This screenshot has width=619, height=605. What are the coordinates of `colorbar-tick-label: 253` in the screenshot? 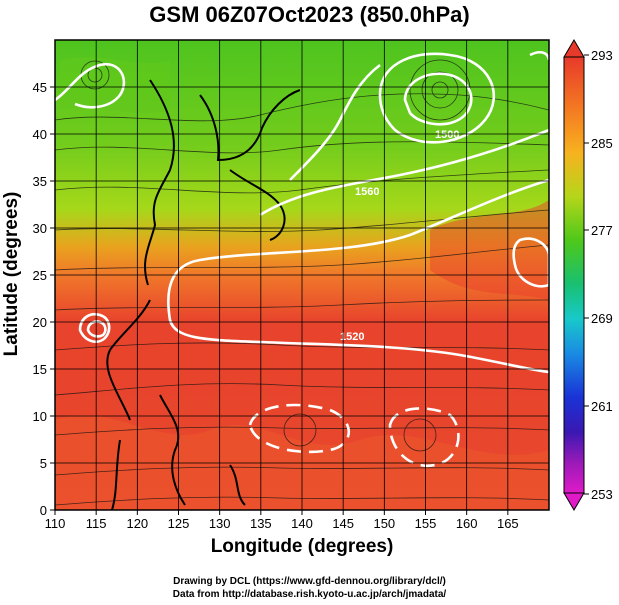 It's located at (602, 494).